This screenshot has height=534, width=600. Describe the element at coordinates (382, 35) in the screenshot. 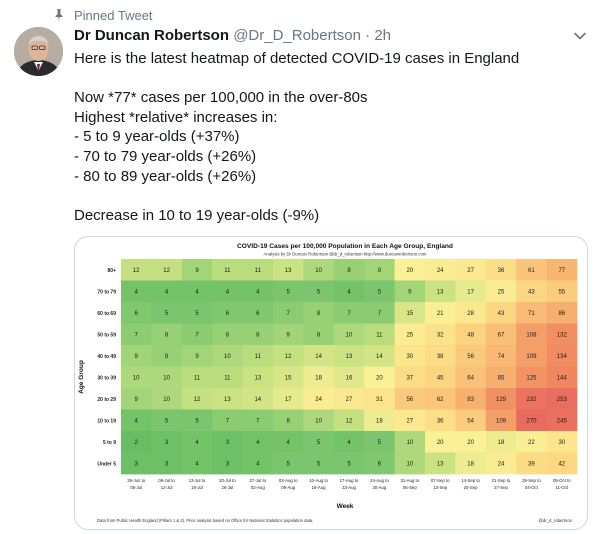

I see `tweet-timestamp: 2h` at that location.